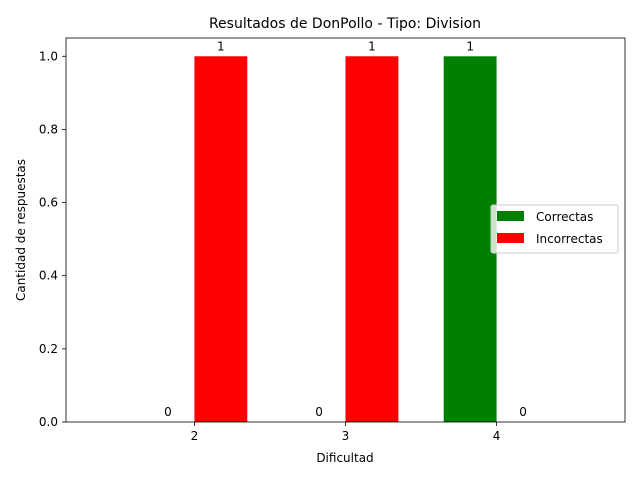 This screenshot has height=480, width=640. Describe the element at coordinates (523, 412) in the screenshot. I see `data-label-incorrectas-4: 0` at that location.